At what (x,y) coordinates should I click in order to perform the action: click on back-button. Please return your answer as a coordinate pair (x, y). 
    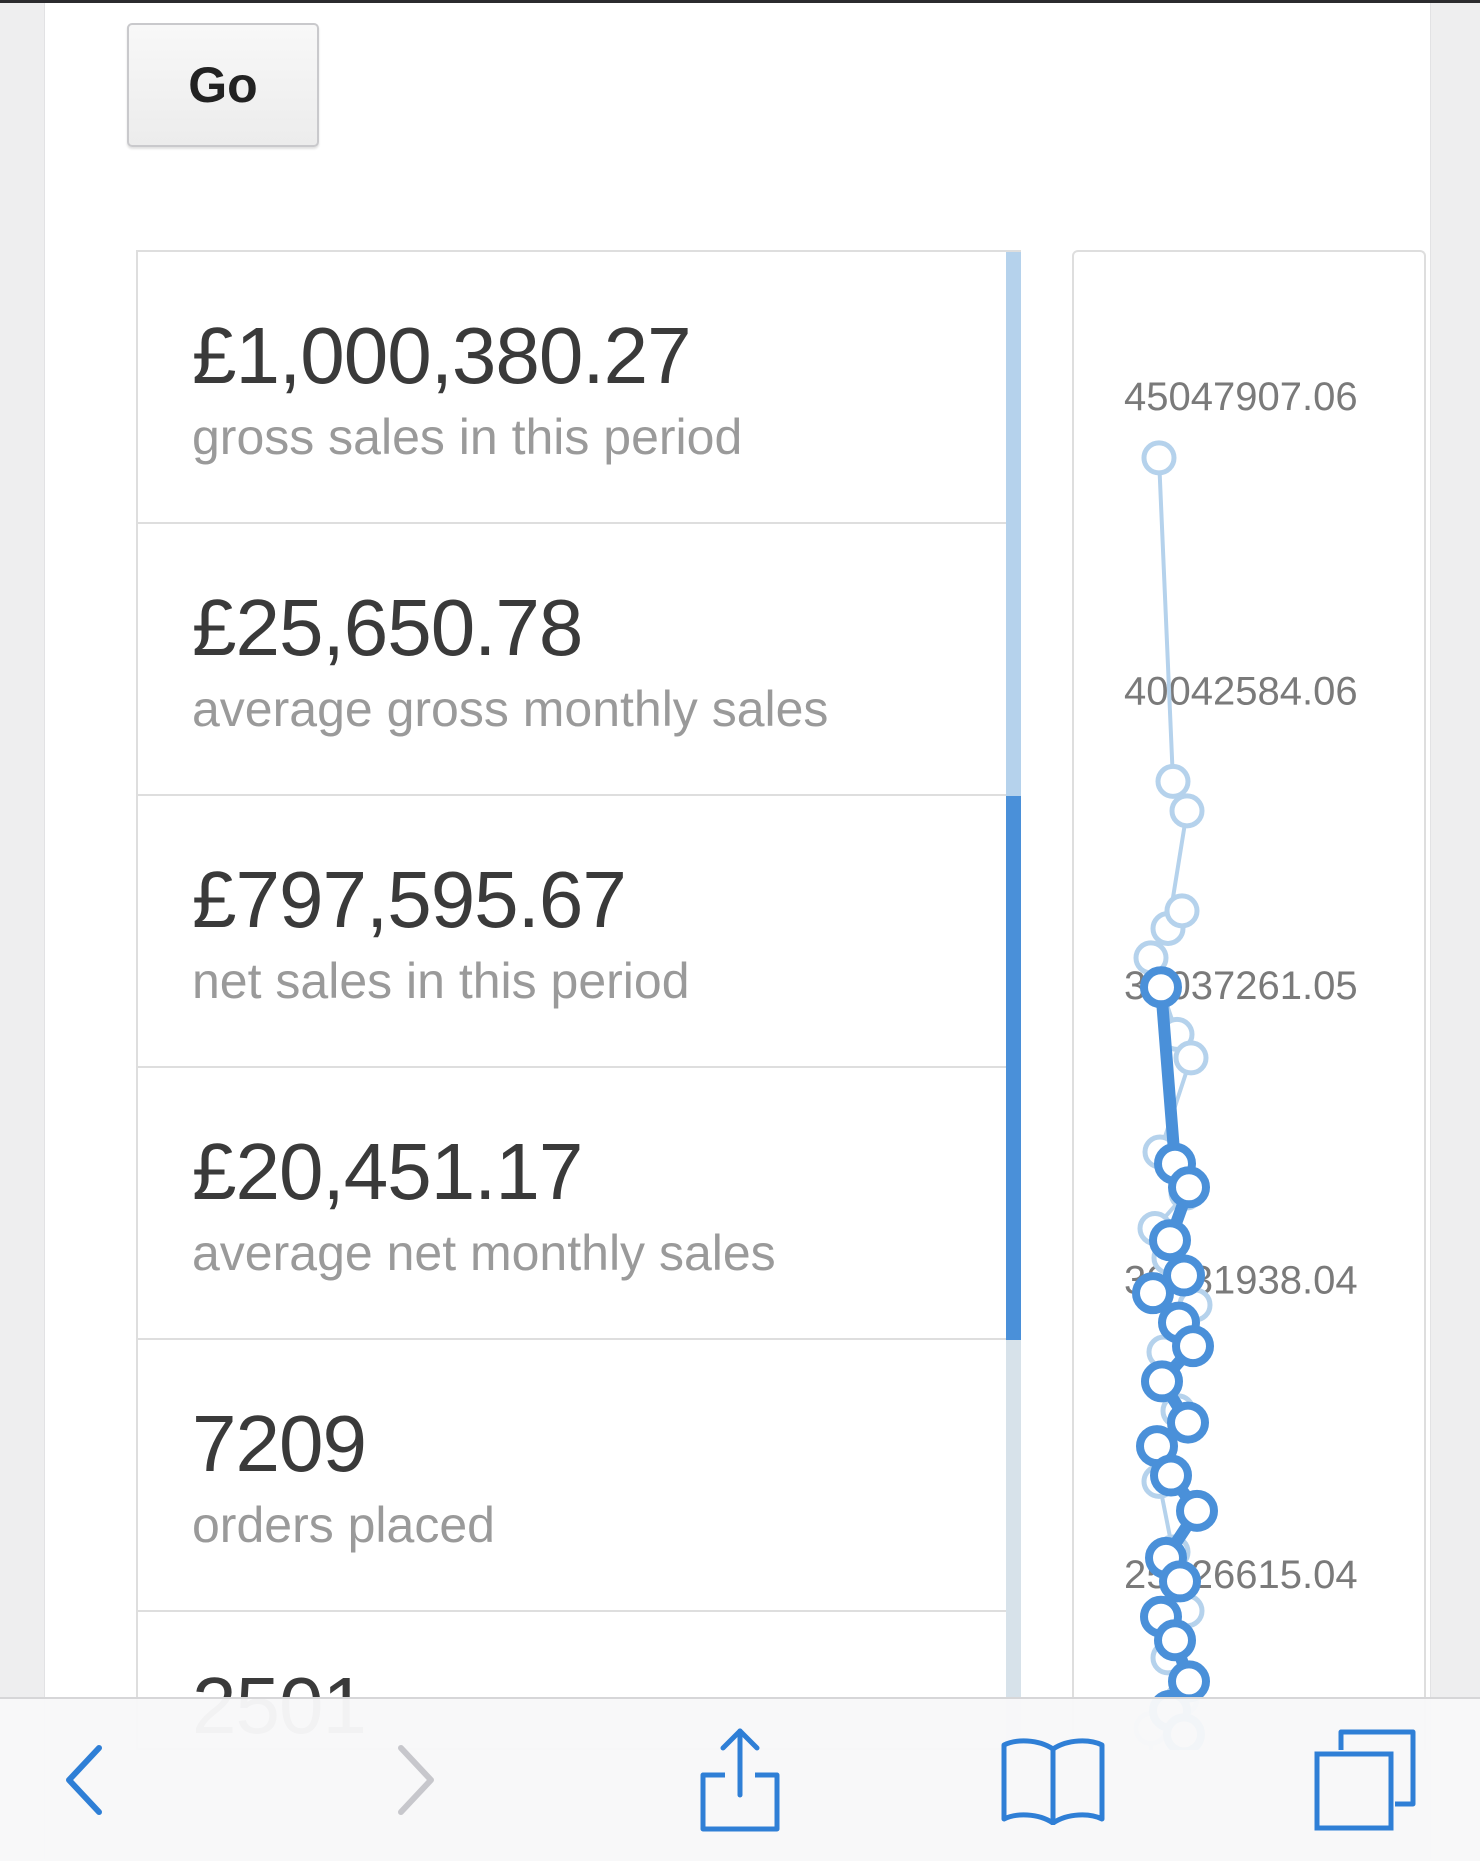
    Looking at the image, I should click on (85, 1780).